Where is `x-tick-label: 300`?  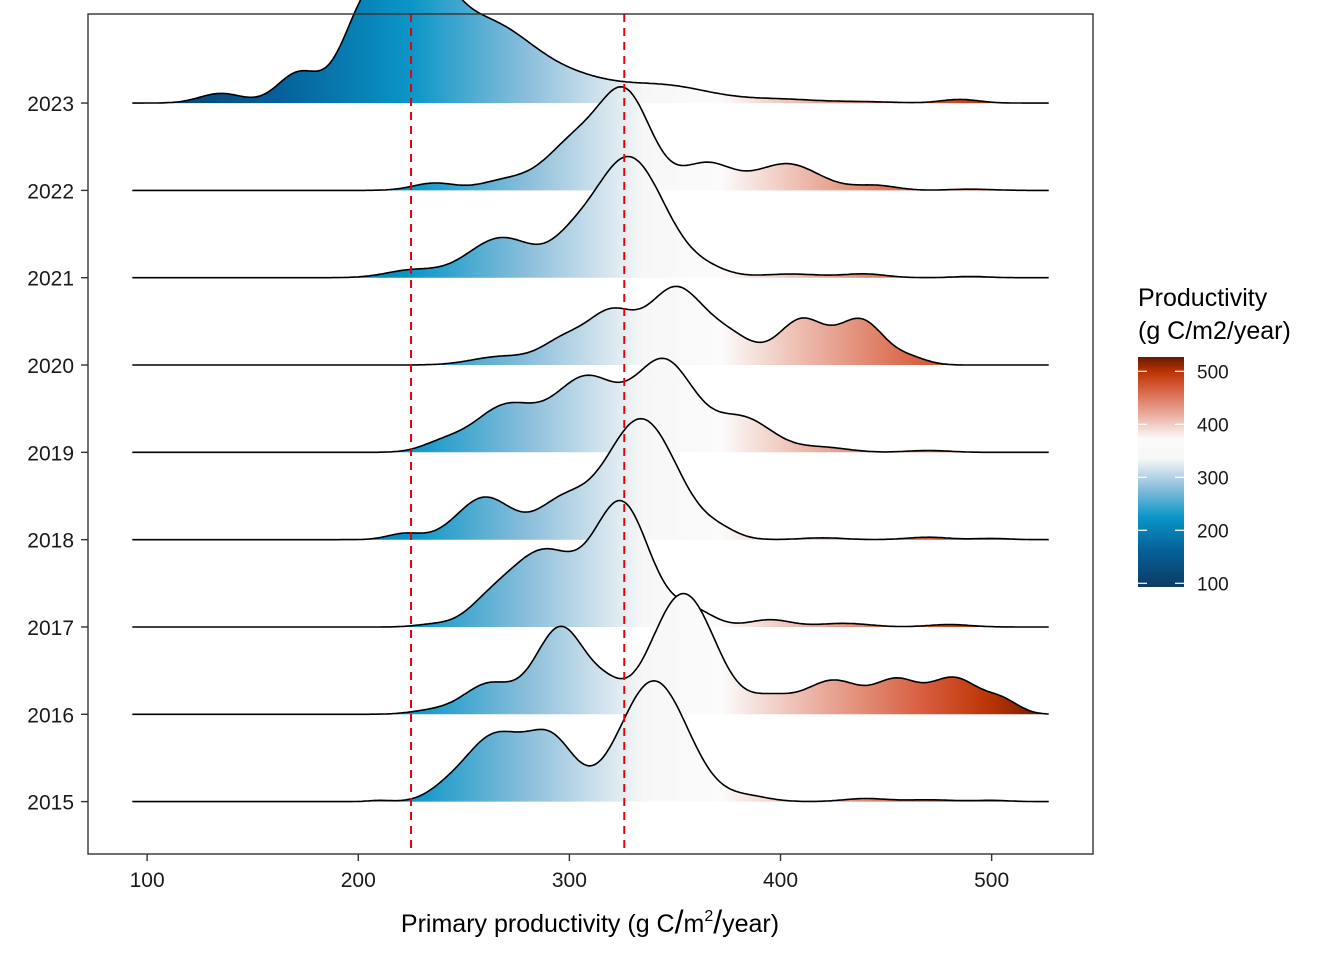
x-tick-label: 300 is located at coordinates (569, 880).